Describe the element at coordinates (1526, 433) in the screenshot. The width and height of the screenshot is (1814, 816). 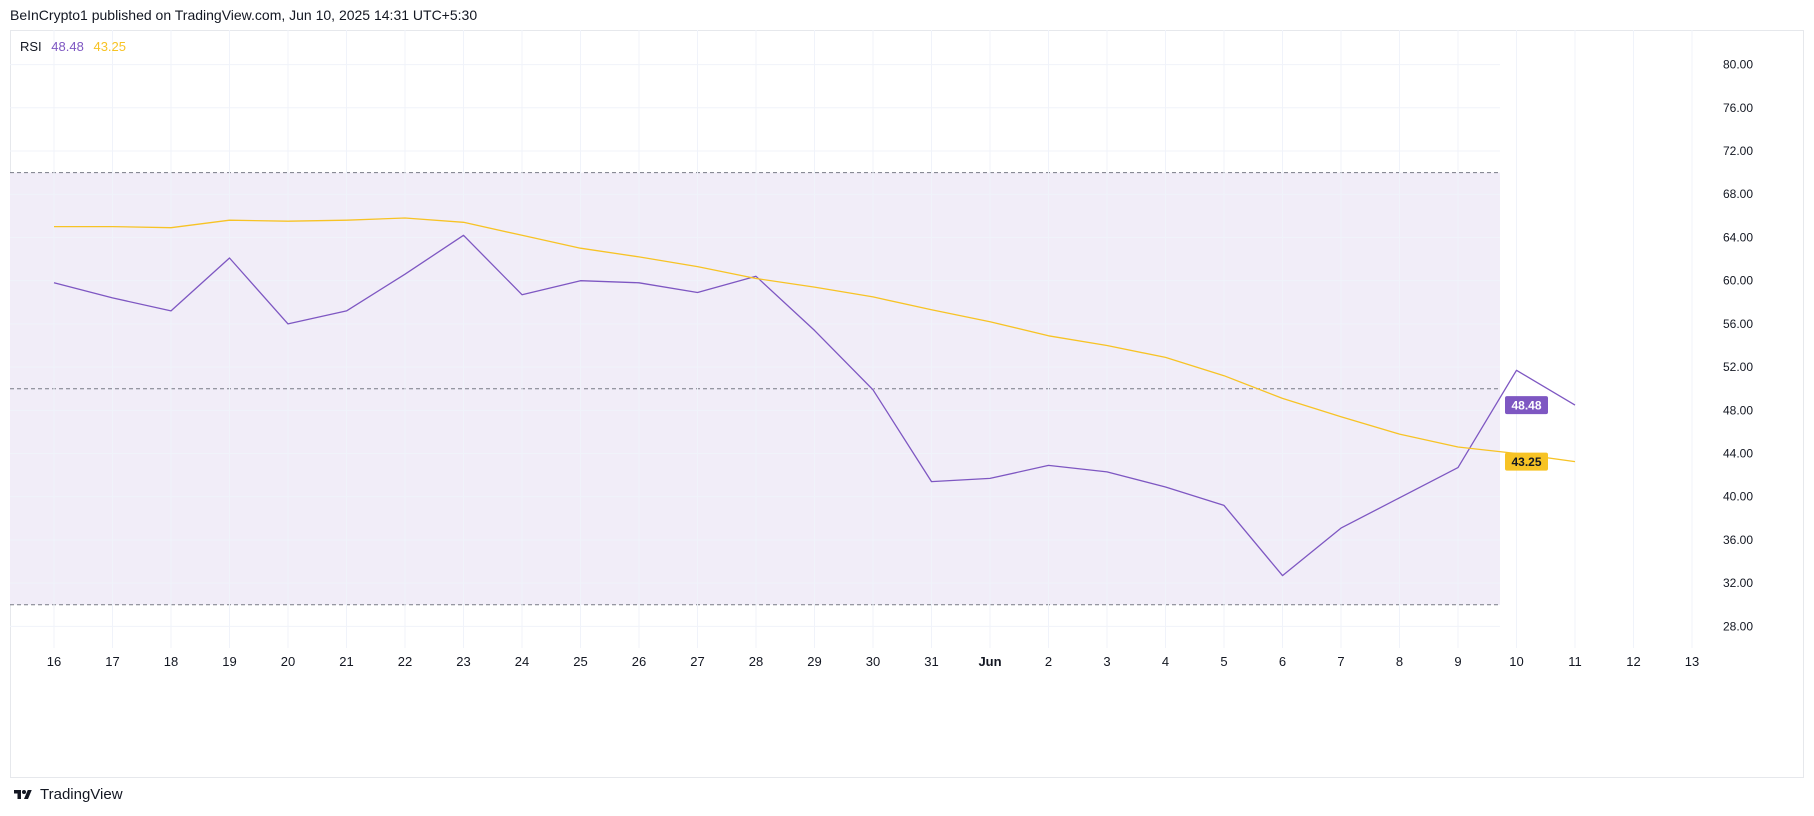
I see `last-value-labels: 48.48 43.25` at that location.